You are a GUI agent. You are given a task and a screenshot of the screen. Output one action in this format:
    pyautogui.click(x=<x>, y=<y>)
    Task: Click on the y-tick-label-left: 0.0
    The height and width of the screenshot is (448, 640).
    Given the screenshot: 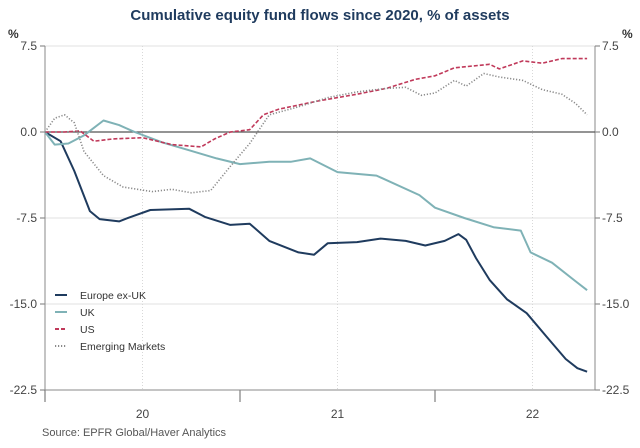 What is the action you would take?
    pyautogui.click(x=28, y=132)
    